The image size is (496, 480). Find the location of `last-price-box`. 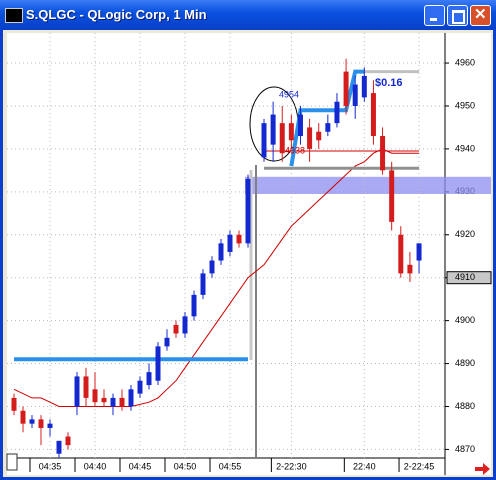

last-price-box is located at coordinates (469, 278).